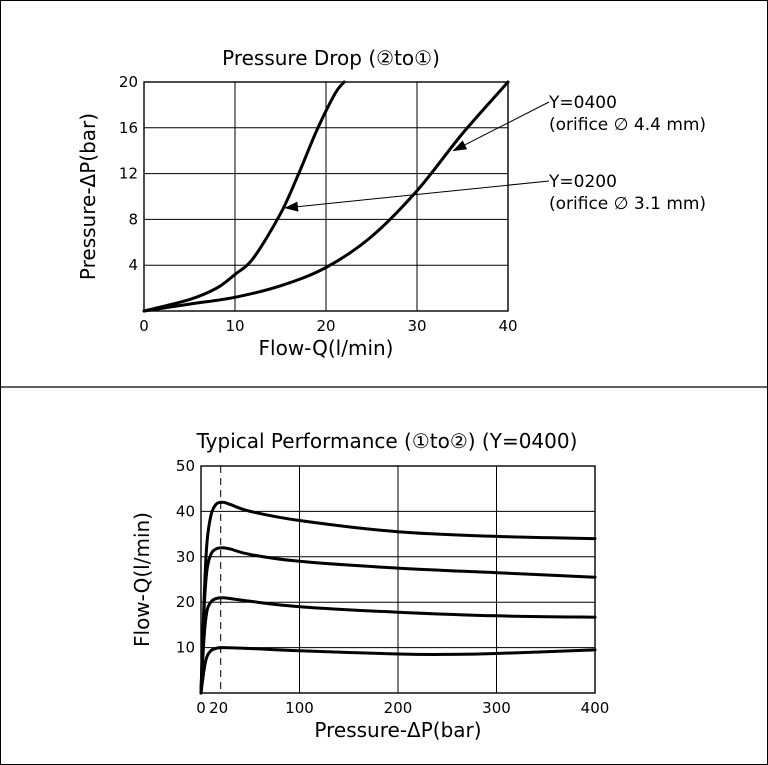 This screenshot has width=768, height=765. What do you see at coordinates (627, 204) in the screenshot?
I see `annotation-detail: (orifice ∅ 3.1 mm)` at bounding box center [627, 204].